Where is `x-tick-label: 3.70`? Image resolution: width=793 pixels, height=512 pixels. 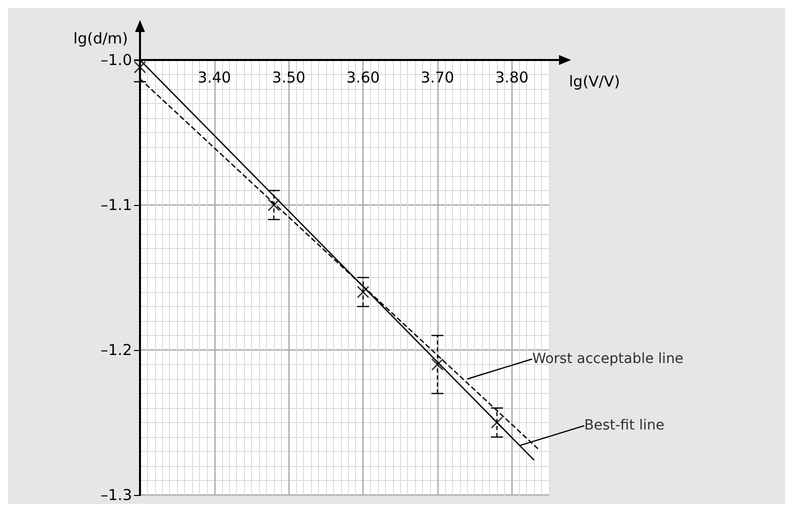
x-tick-label: 3.70 is located at coordinates (437, 77).